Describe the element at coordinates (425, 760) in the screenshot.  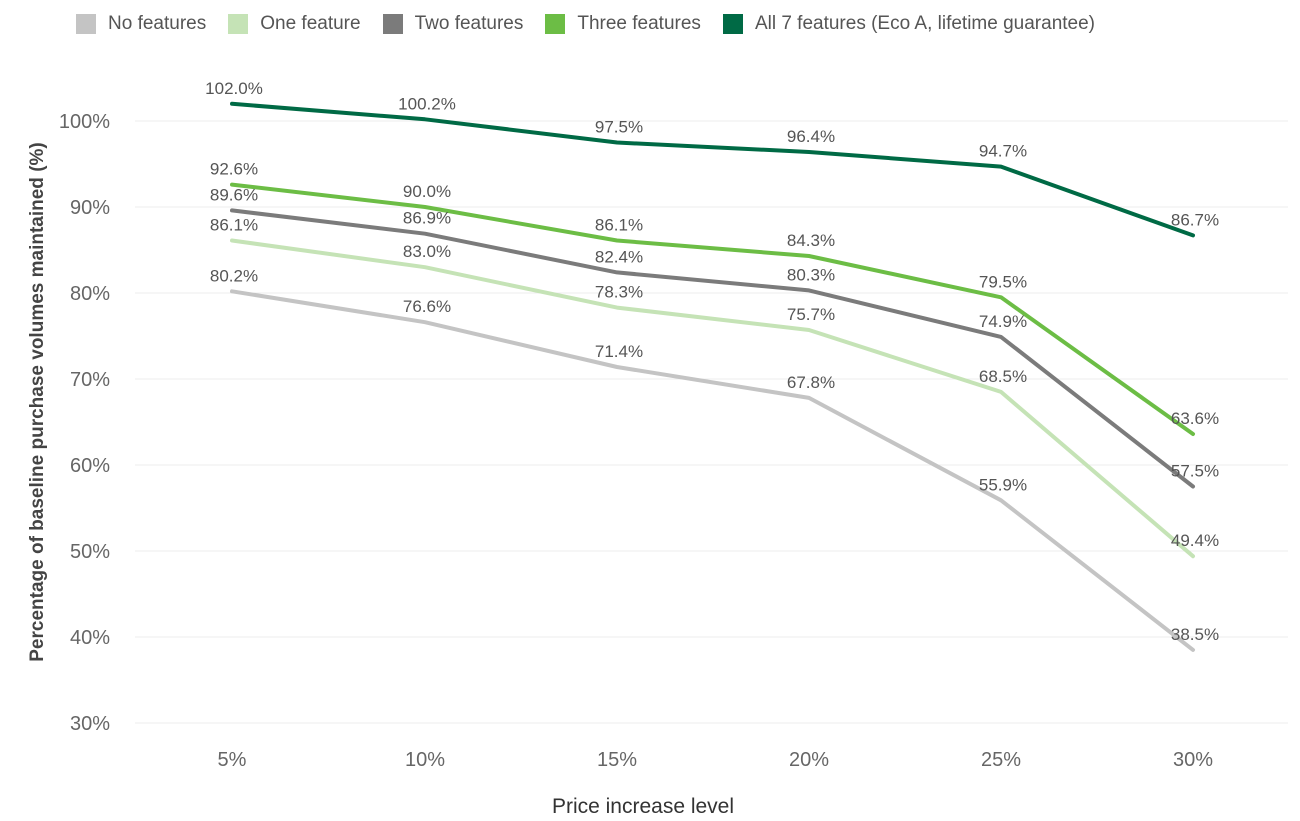
I see `x-tick-label: 10%` at that location.